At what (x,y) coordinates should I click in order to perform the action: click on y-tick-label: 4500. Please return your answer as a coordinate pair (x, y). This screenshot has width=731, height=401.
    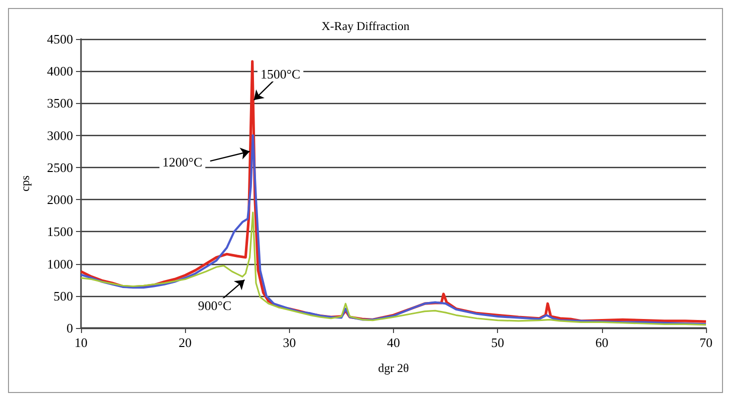
    Looking at the image, I should click on (60, 39).